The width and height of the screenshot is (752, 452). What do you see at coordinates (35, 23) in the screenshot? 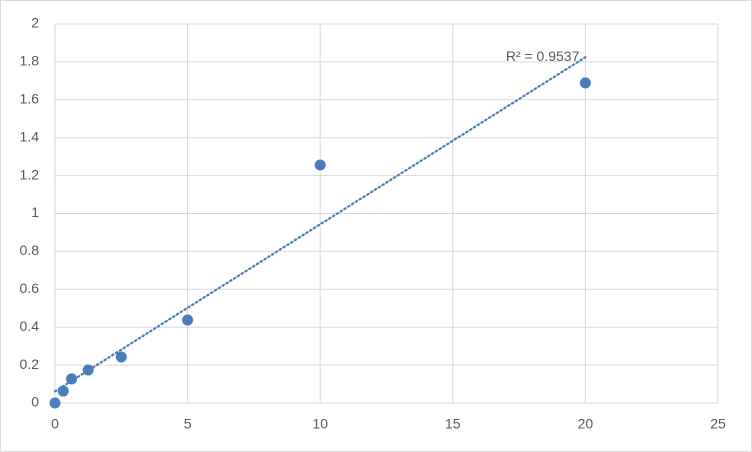
I see `y-tick-label: 2` at bounding box center [35, 23].